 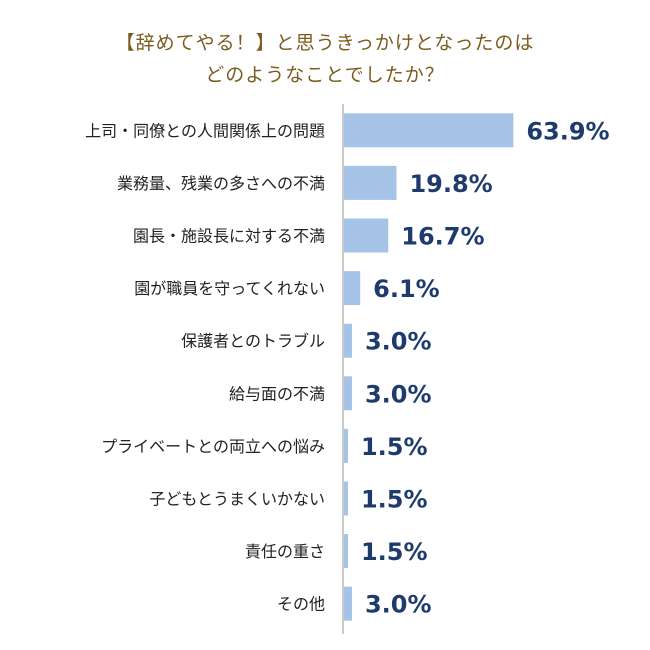 What do you see at coordinates (229, 288) in the screenshot?
I see `category-label: 園が職員を守ってくれない` at bounding box center [229, 288].